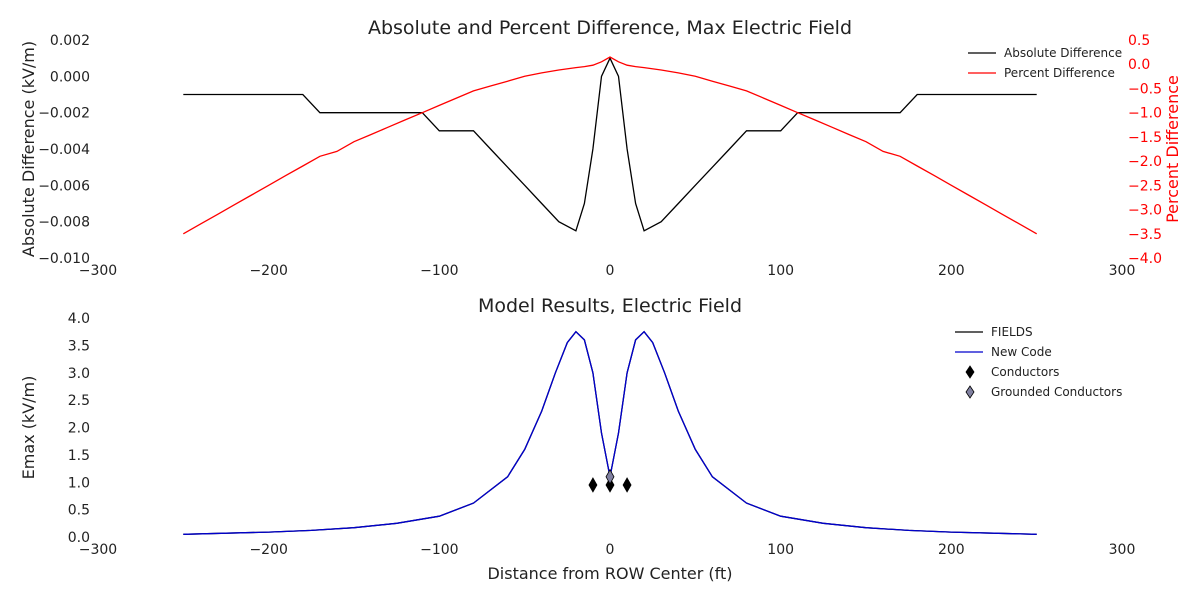 This screenshot has height=600, width=1200. Describe the element at coordinates (79, 429) in the screenshot. I see `y-tick-label: 2.0` at that location.